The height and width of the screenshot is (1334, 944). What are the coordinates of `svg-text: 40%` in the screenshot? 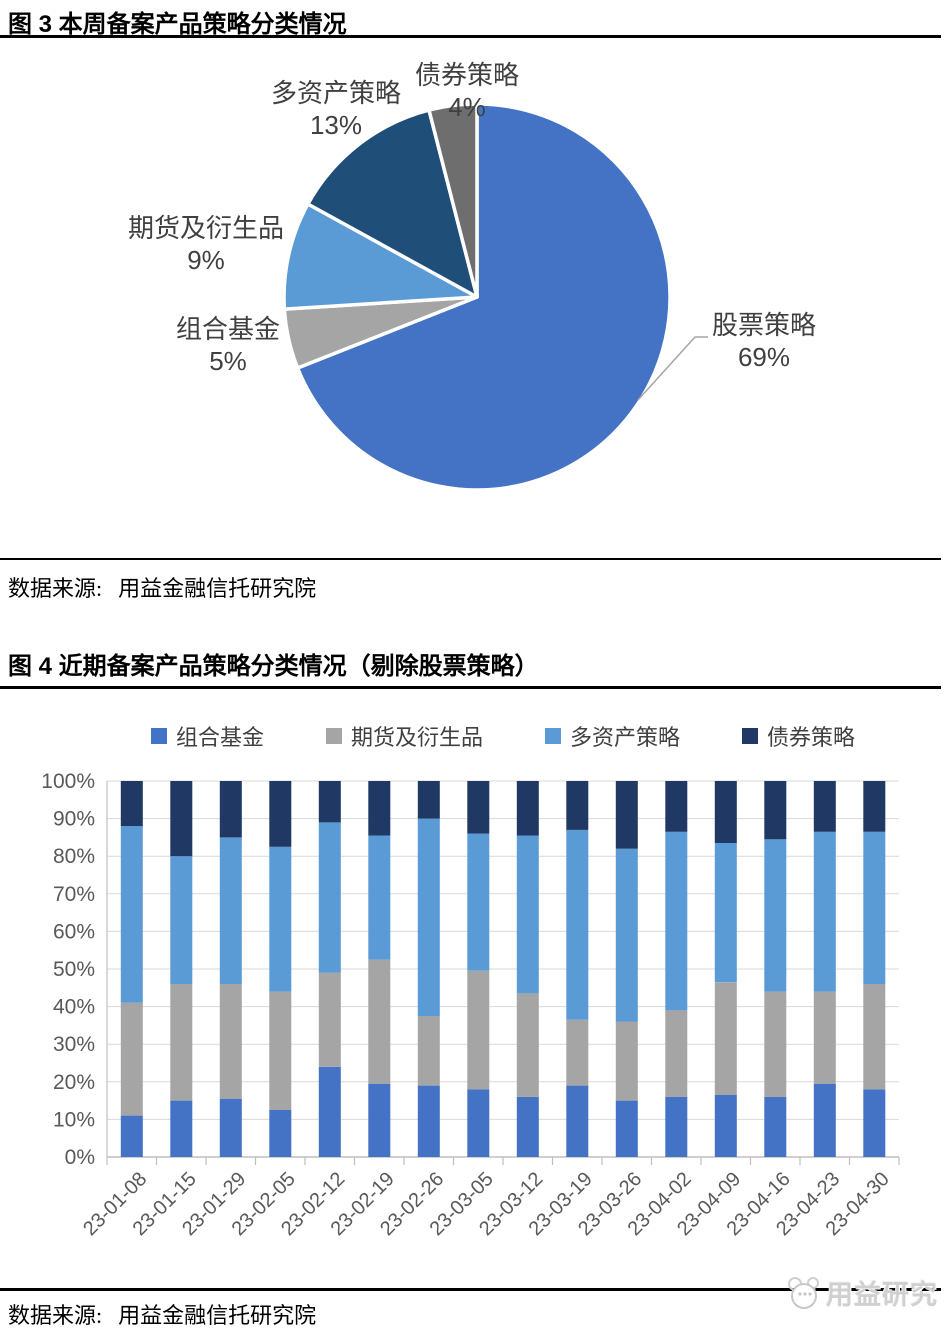 It's located at (74, 1007).